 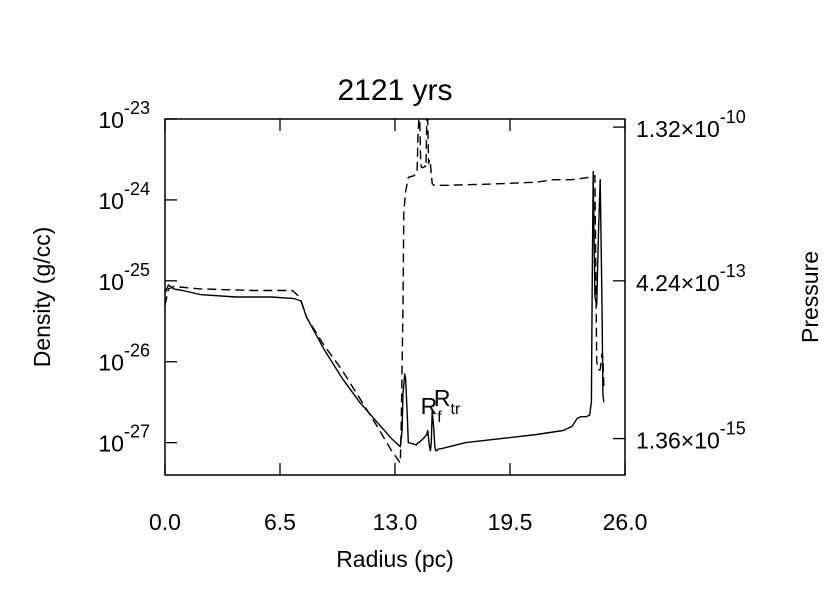 I want to click on right-y-axis: 1.32×10⁻¹⁰ 4.24×10⁻¹³ 1.36×10⁻¹⁵, so click(x=679, y=280).